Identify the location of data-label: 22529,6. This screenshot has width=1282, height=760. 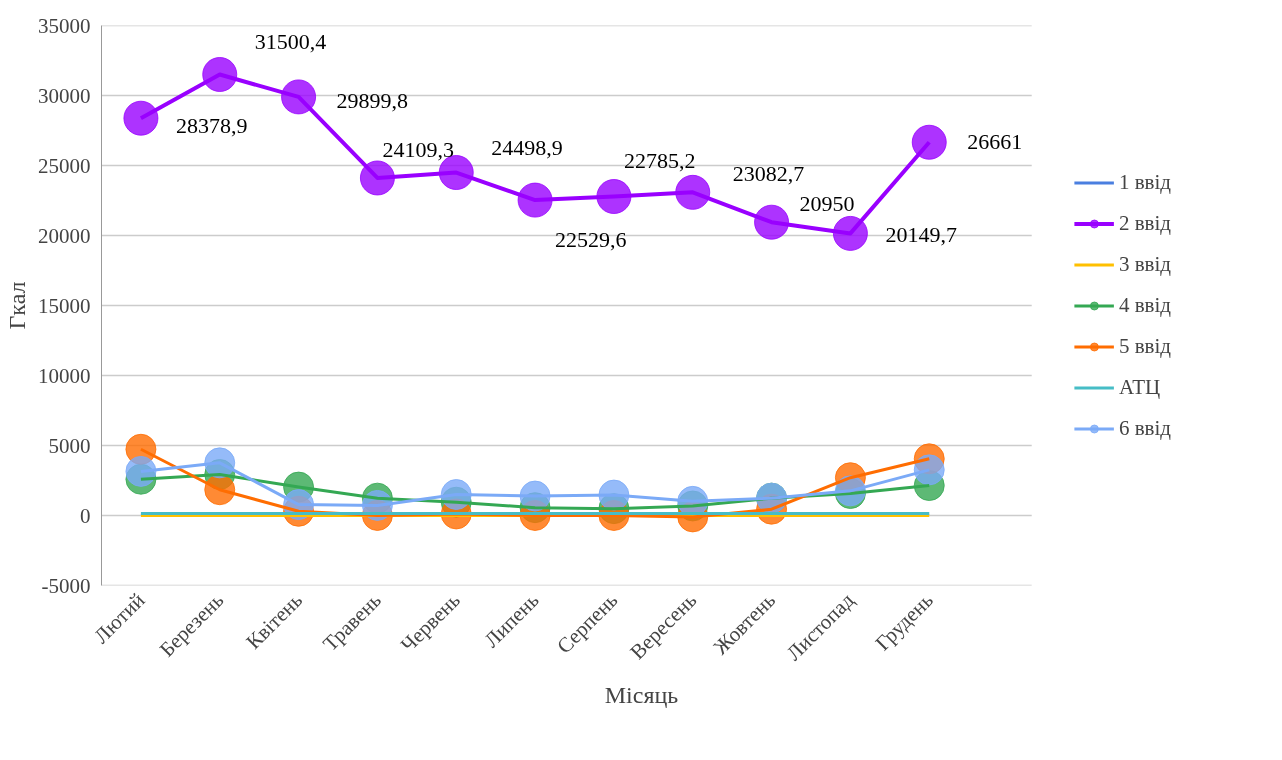
(591, 240).